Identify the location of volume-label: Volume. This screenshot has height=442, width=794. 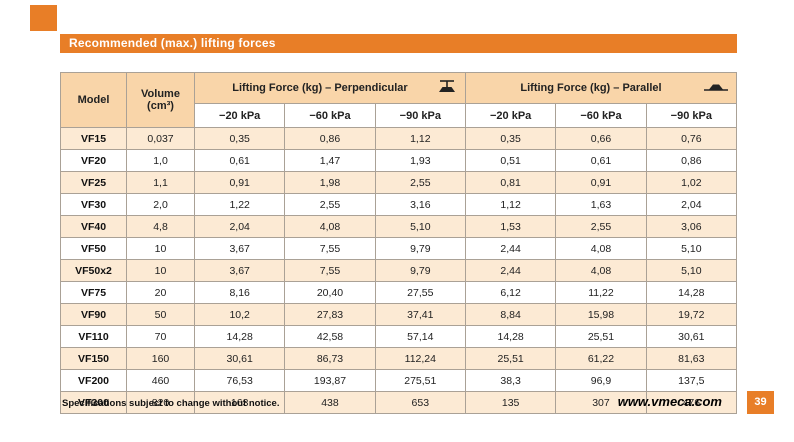
(160, 94).